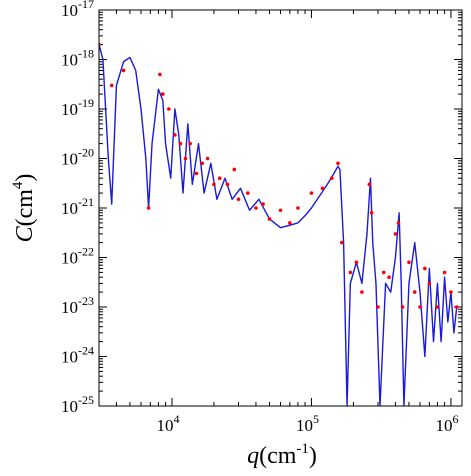  What do you see at coordinates (253, 456) in the screenshot?
I see `x-axis-var: q` at bounding box center [253, 456].